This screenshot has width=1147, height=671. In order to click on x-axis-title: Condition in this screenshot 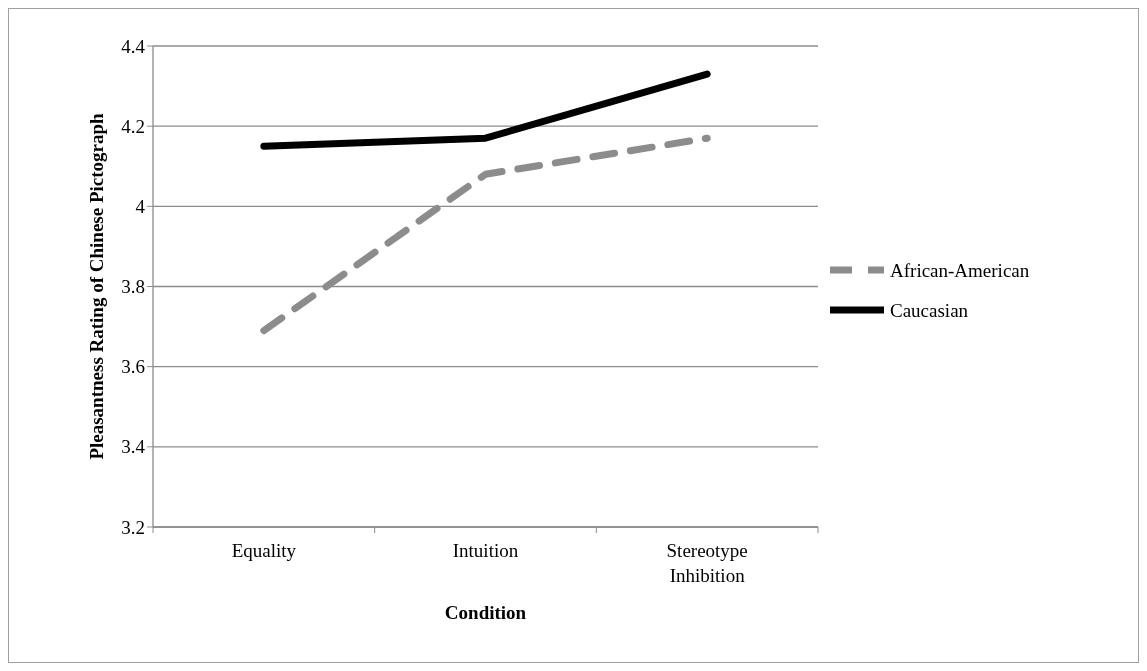, I will do `click(485, 612)`.